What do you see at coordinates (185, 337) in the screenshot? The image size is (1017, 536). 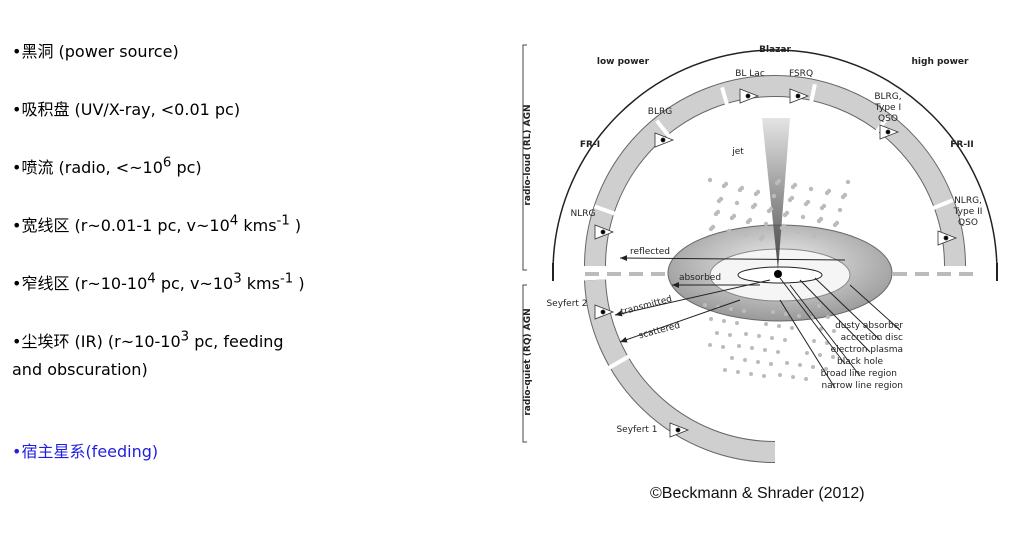 I see `superscript: 3` at bounding box center [185, 337].